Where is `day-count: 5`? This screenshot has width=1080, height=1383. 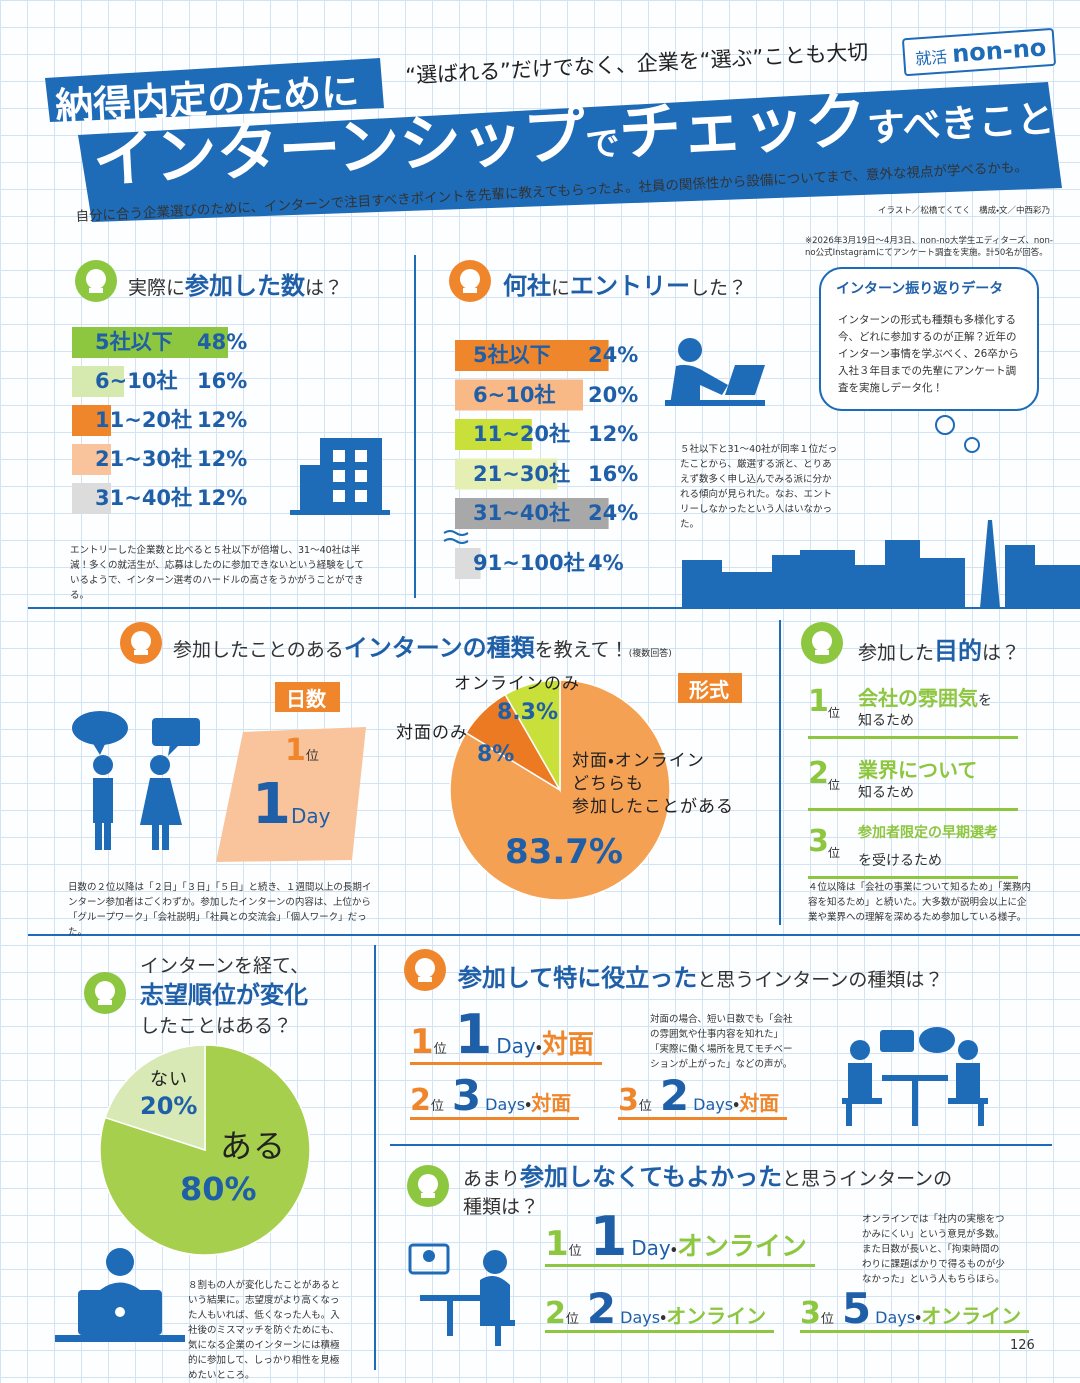
day-count: 5 is located at coordinates (856, 1308).